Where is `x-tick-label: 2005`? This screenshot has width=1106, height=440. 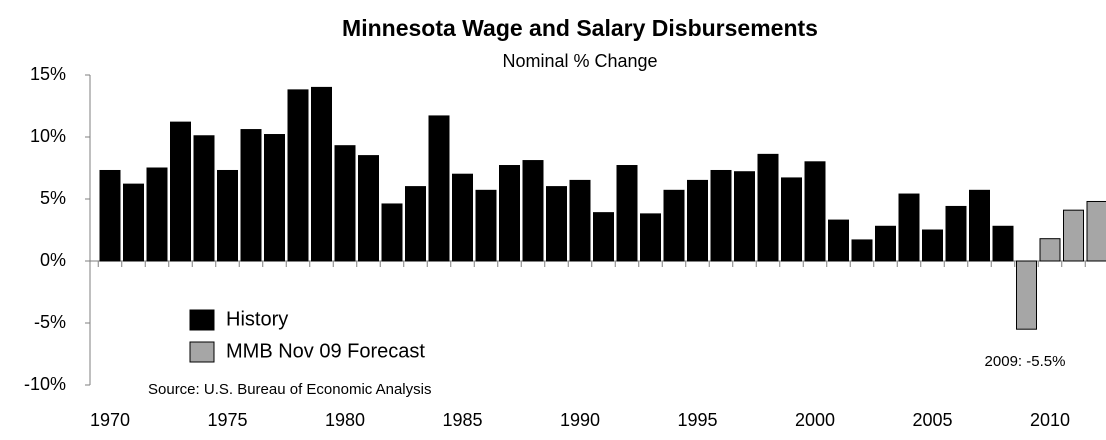
x-tick-label: 2005 is located at coordinates (932, 420).